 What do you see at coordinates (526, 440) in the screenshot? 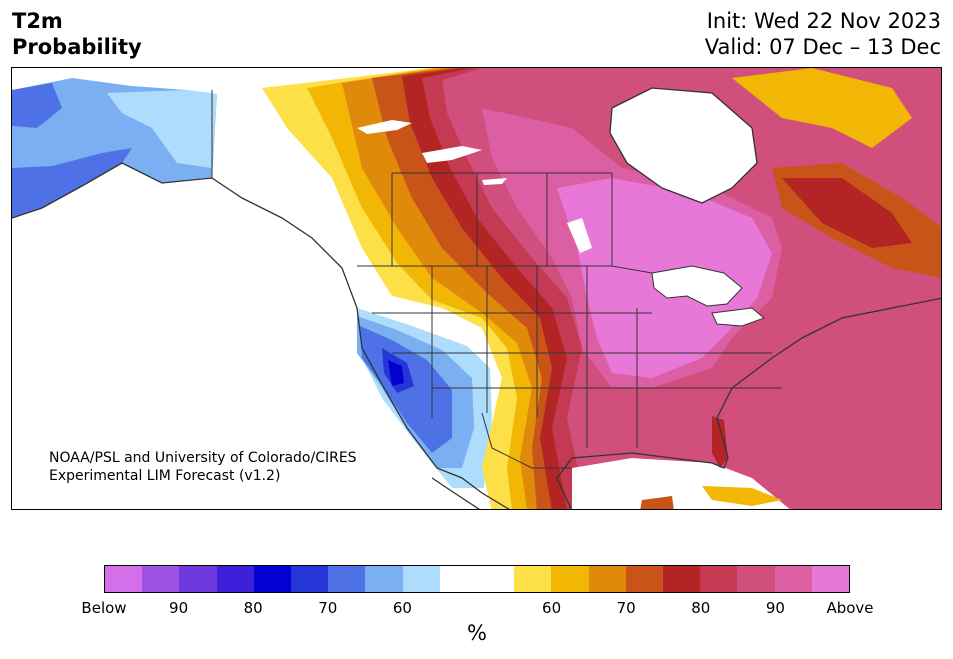
I see `us-mexico-border` at bounding box center [526, 440].